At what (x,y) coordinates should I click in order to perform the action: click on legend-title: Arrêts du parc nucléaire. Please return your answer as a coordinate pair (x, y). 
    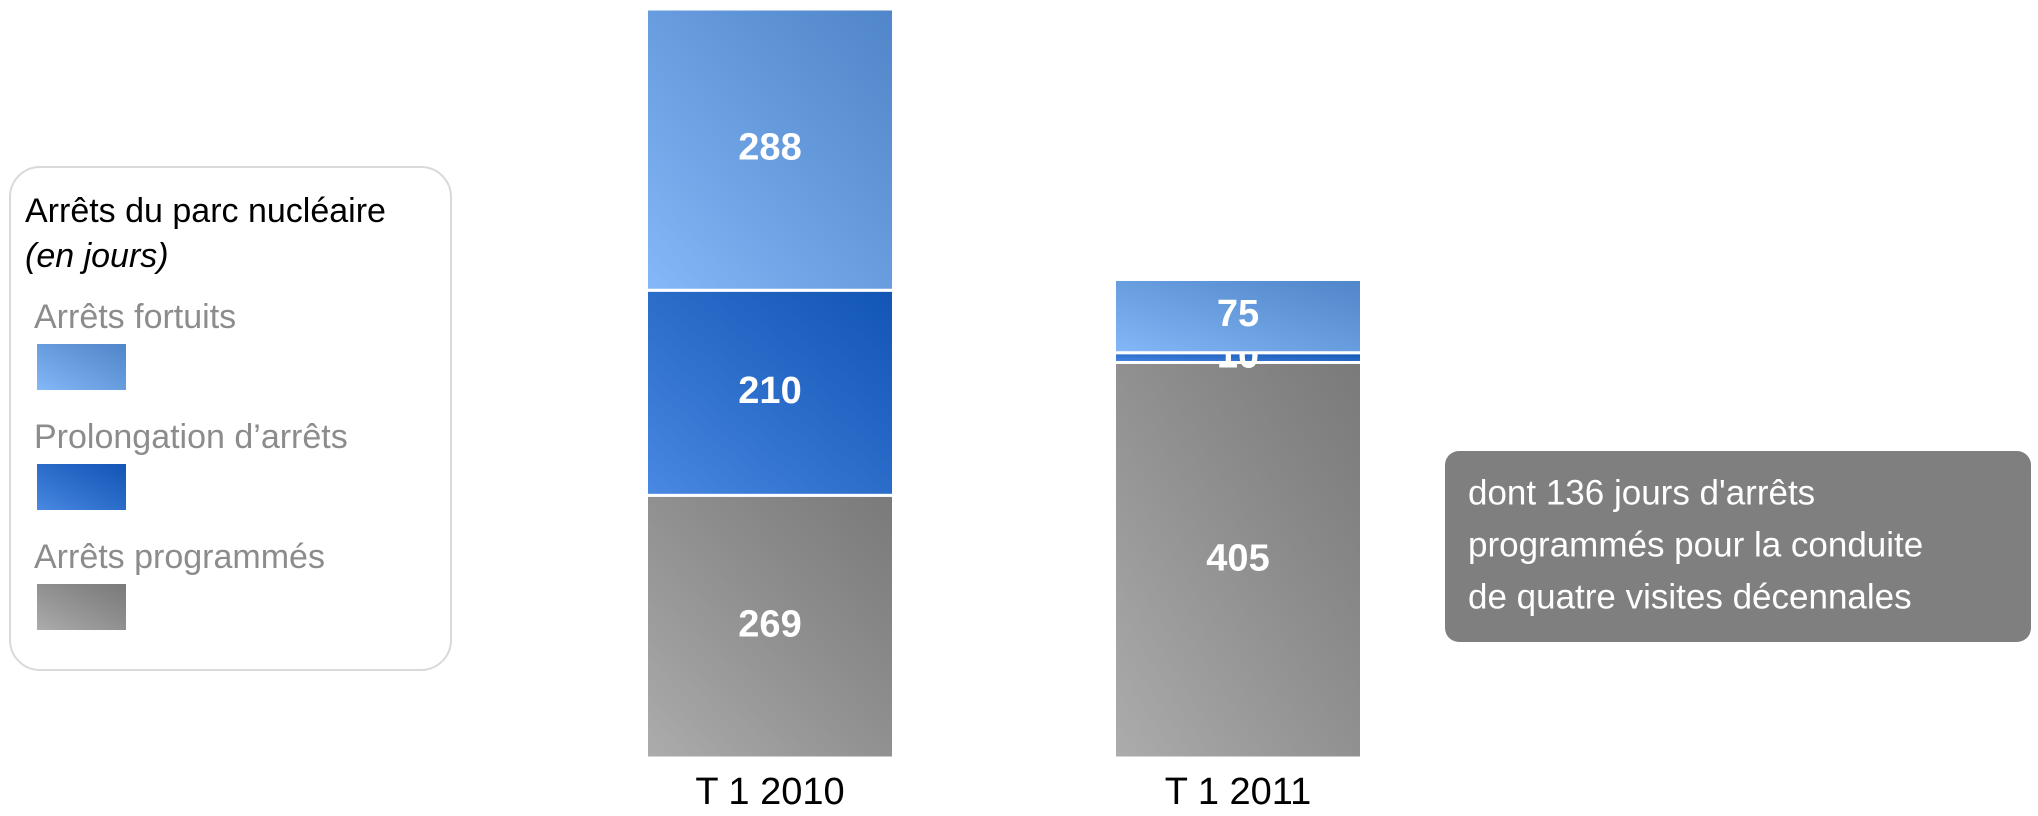
    Looking at the image, I should click on (205, 211).